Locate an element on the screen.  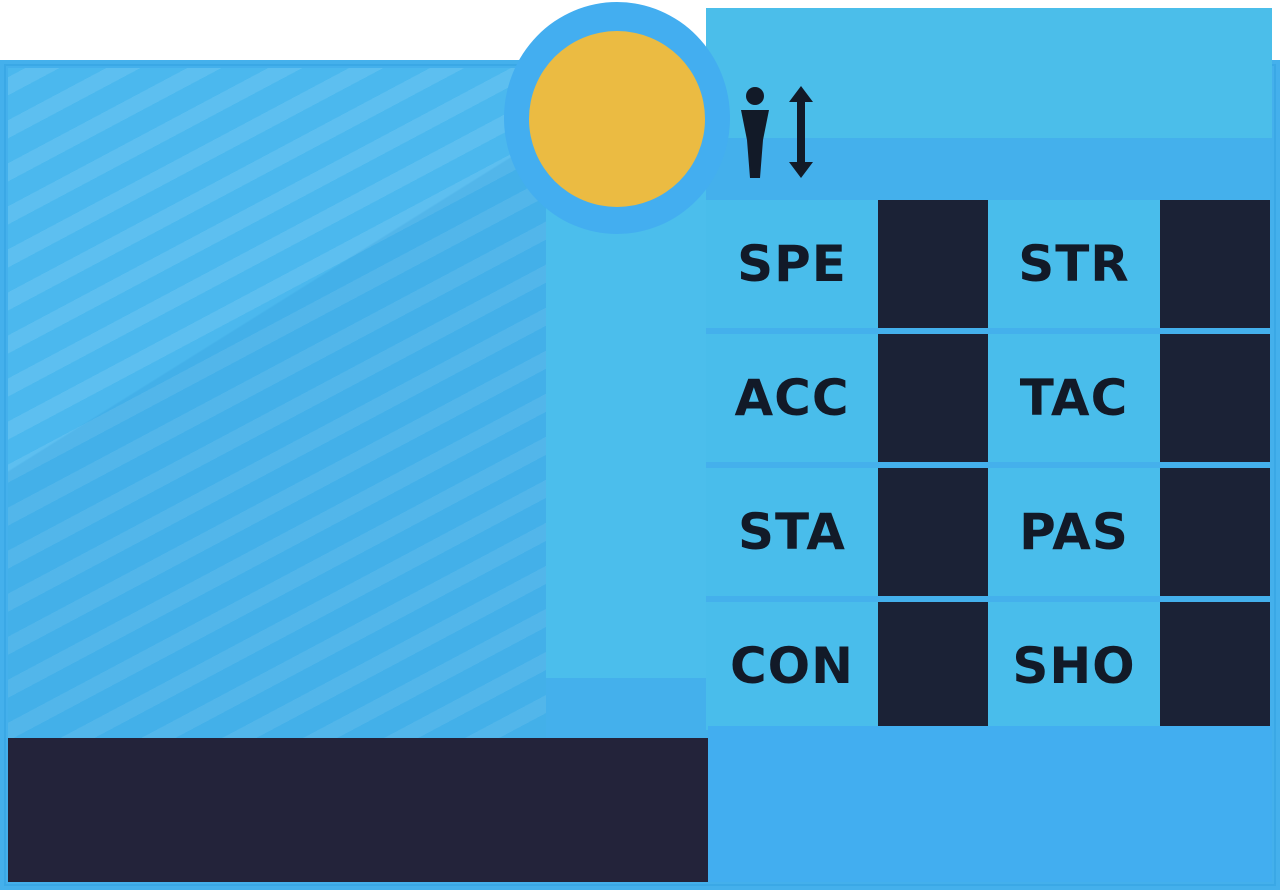
rating-badge is located at coordinates (617, 119).